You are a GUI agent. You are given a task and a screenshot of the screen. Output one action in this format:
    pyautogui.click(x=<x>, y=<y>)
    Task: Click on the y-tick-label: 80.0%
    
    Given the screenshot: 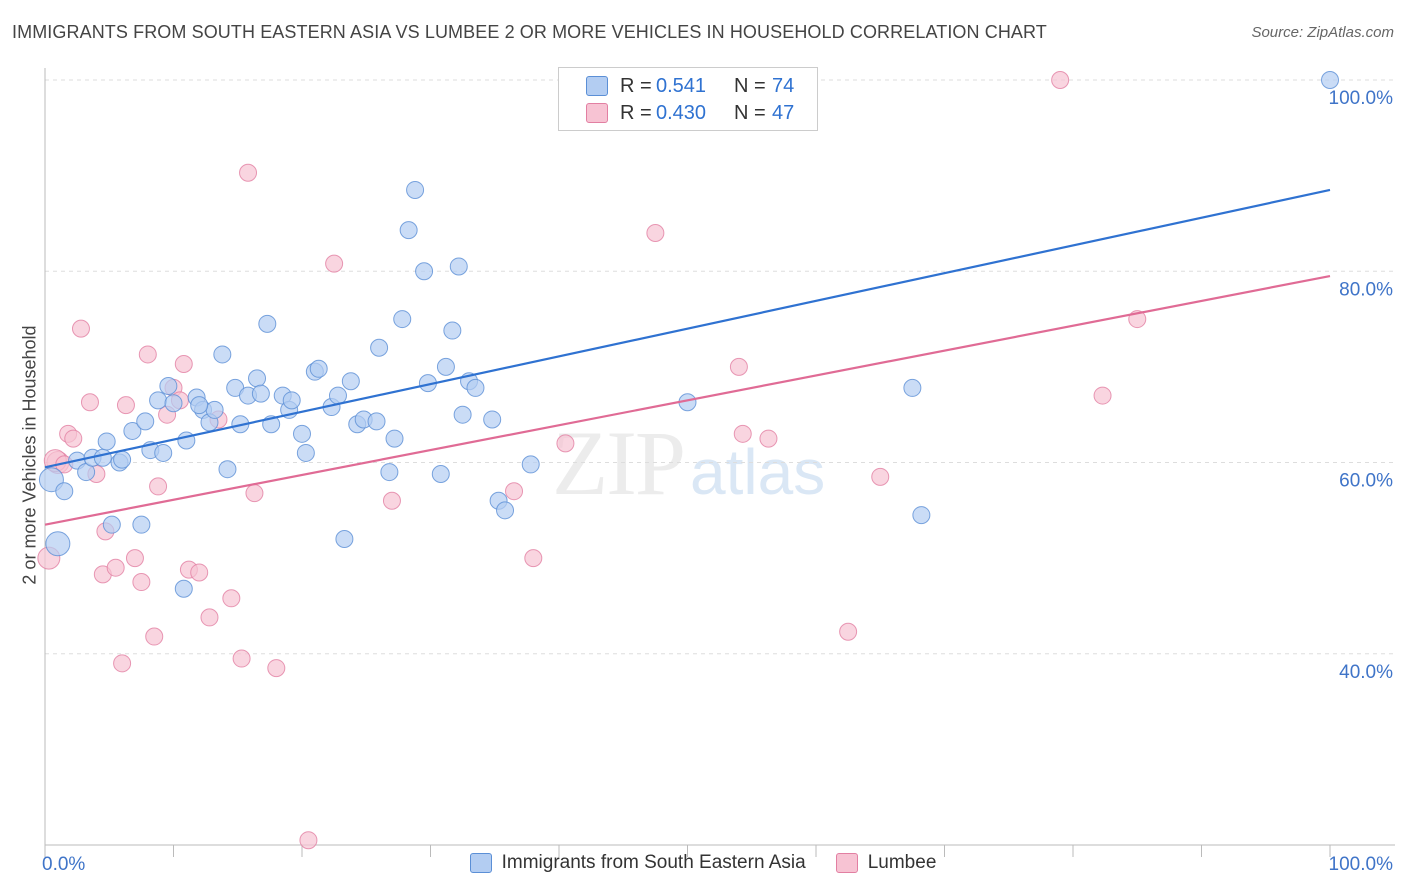 What is the action you would take?
    pyautogui.click(x=1366, y=289)
    